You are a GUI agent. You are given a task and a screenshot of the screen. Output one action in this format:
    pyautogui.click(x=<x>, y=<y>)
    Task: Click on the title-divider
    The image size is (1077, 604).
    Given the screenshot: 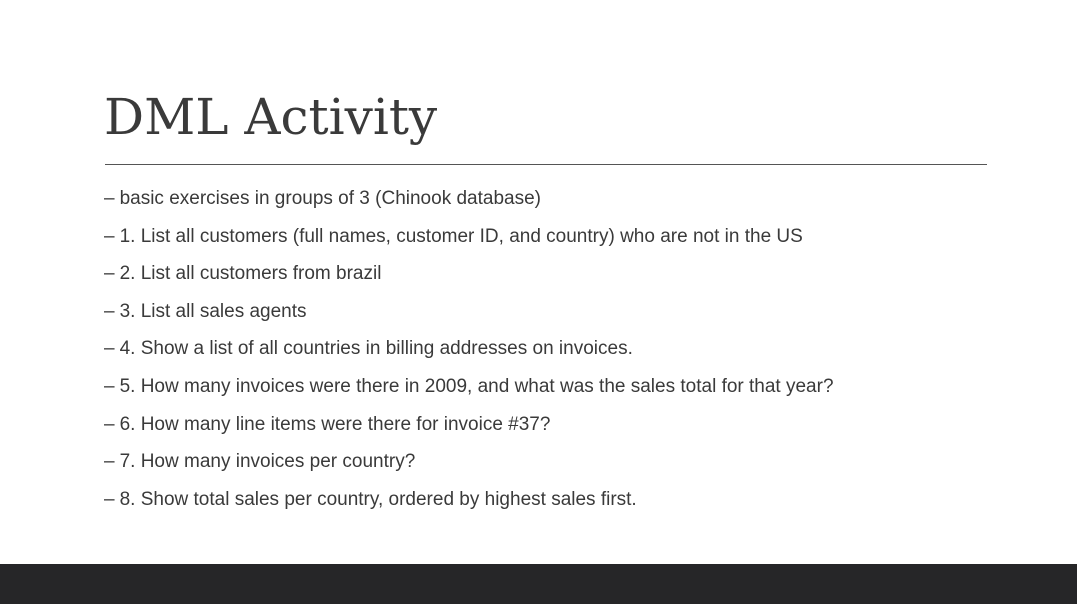 What is the action you would take?
    pyautogui.click(x=546, y=164)
    